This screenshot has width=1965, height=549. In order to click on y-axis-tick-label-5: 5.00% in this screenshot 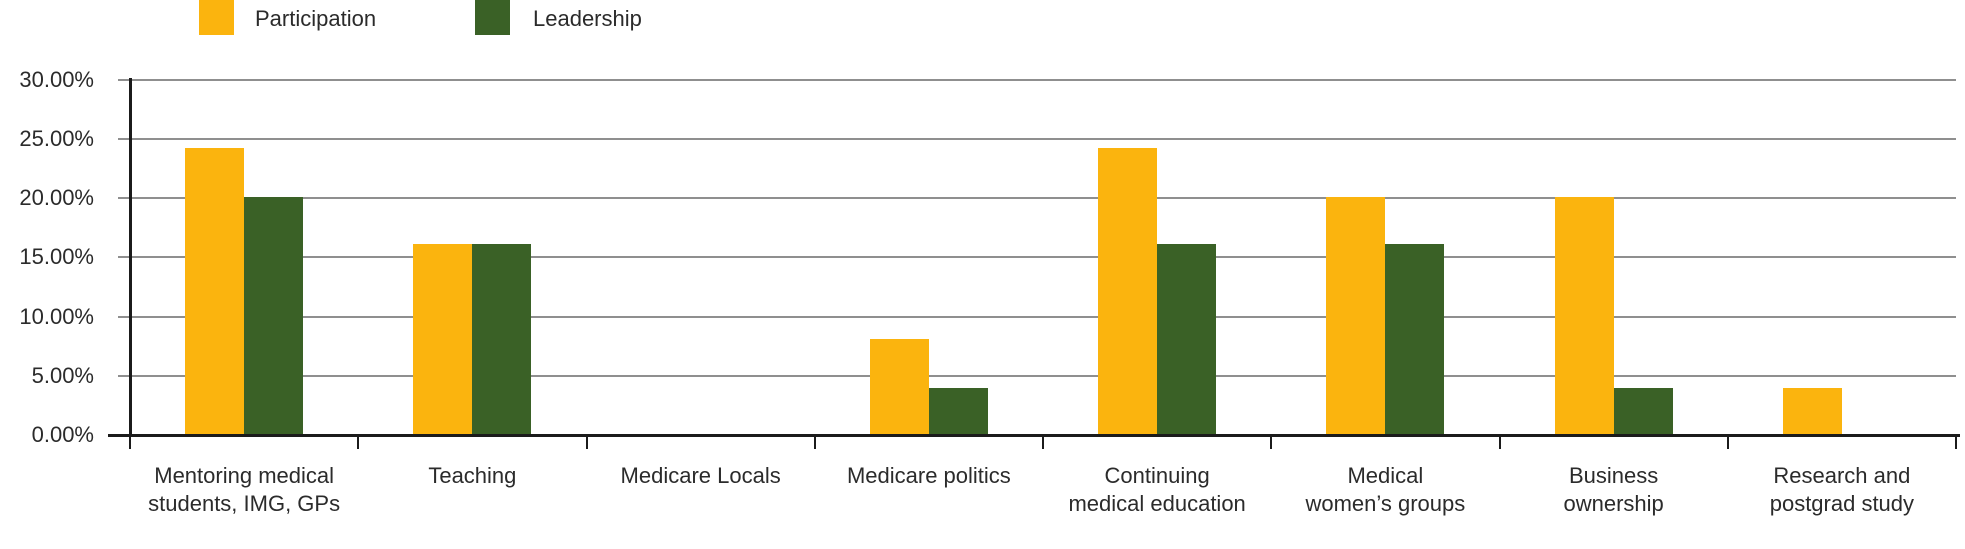, I will do `click(62, 375)`.